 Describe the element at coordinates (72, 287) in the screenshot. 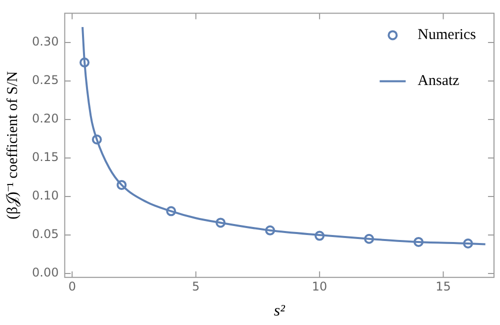

I see `x-tick-label: 0` at that location.